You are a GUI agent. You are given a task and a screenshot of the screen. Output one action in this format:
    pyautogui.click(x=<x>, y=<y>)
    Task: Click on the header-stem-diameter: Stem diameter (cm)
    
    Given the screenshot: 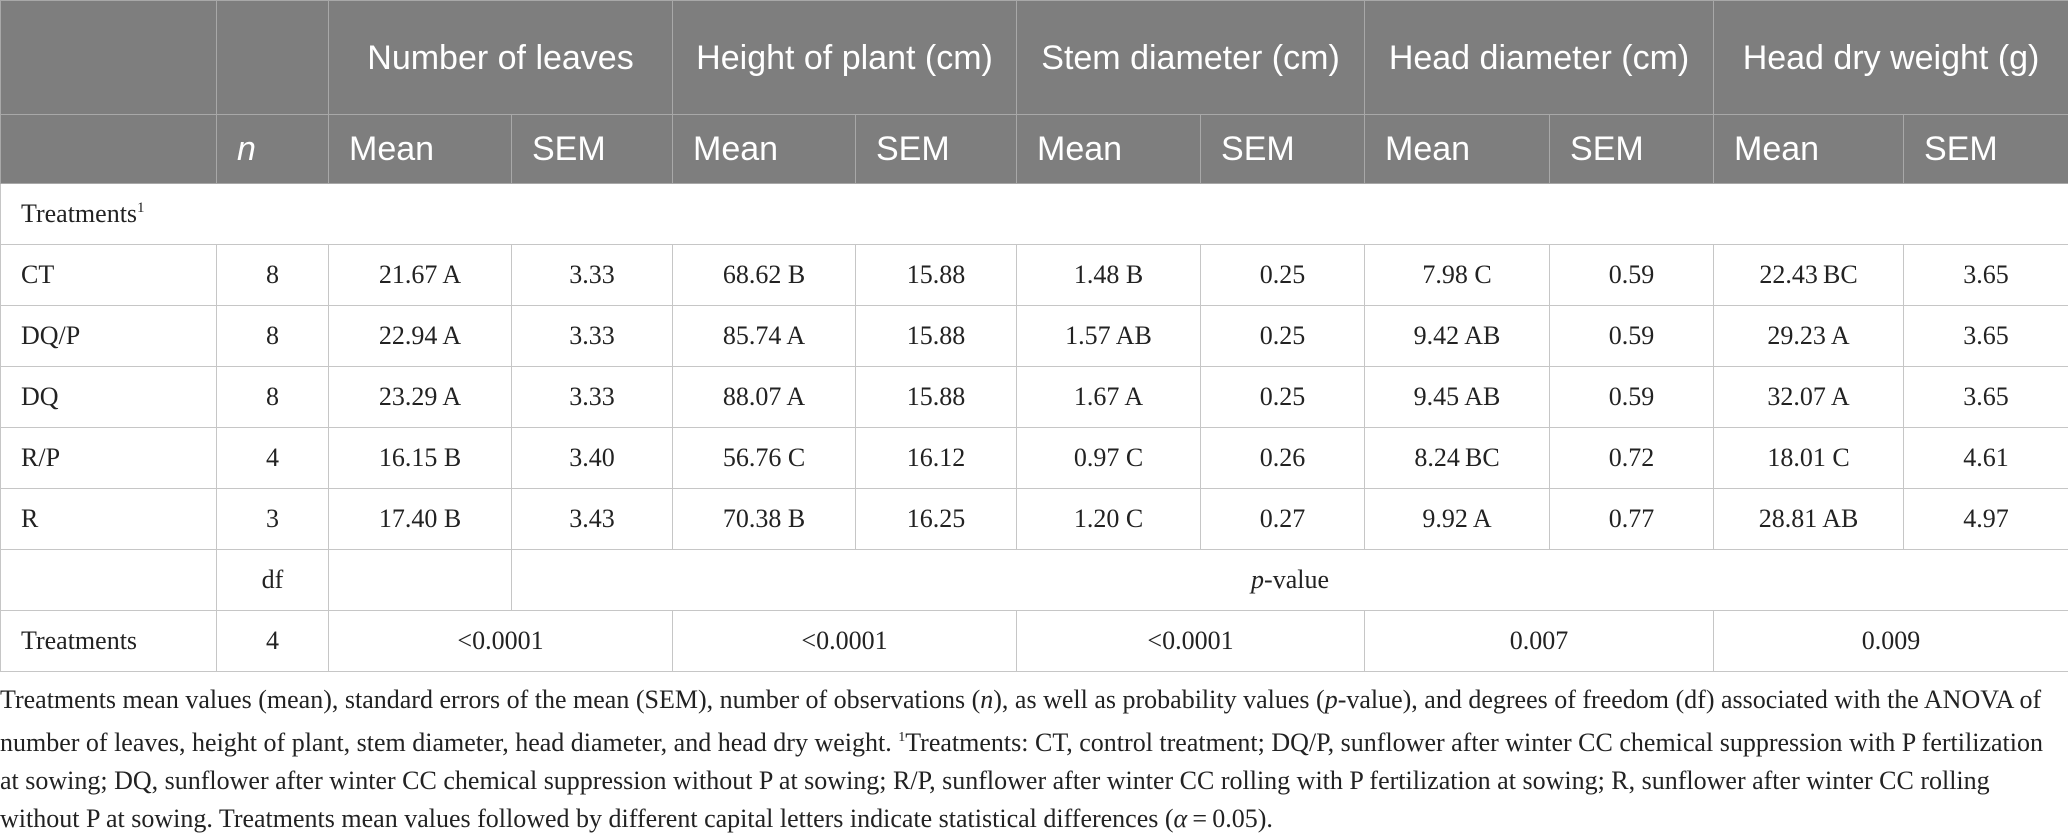 What is the action you would take?
    pyautogui.click(x=1191, y=57)
    